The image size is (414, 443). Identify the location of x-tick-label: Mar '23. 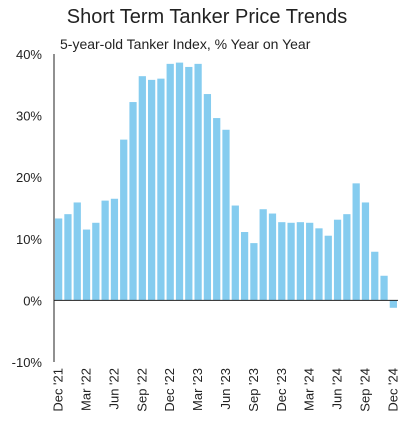
(197, 389).